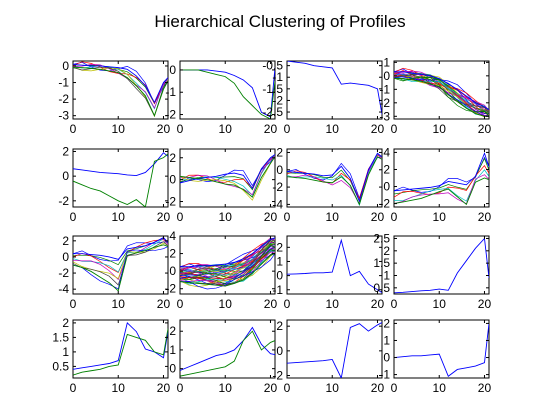 The image size is (560, 420). Describe the element at coordinates (63, 116) in the screenshot. I see `y-tick-label: -3` at that location.